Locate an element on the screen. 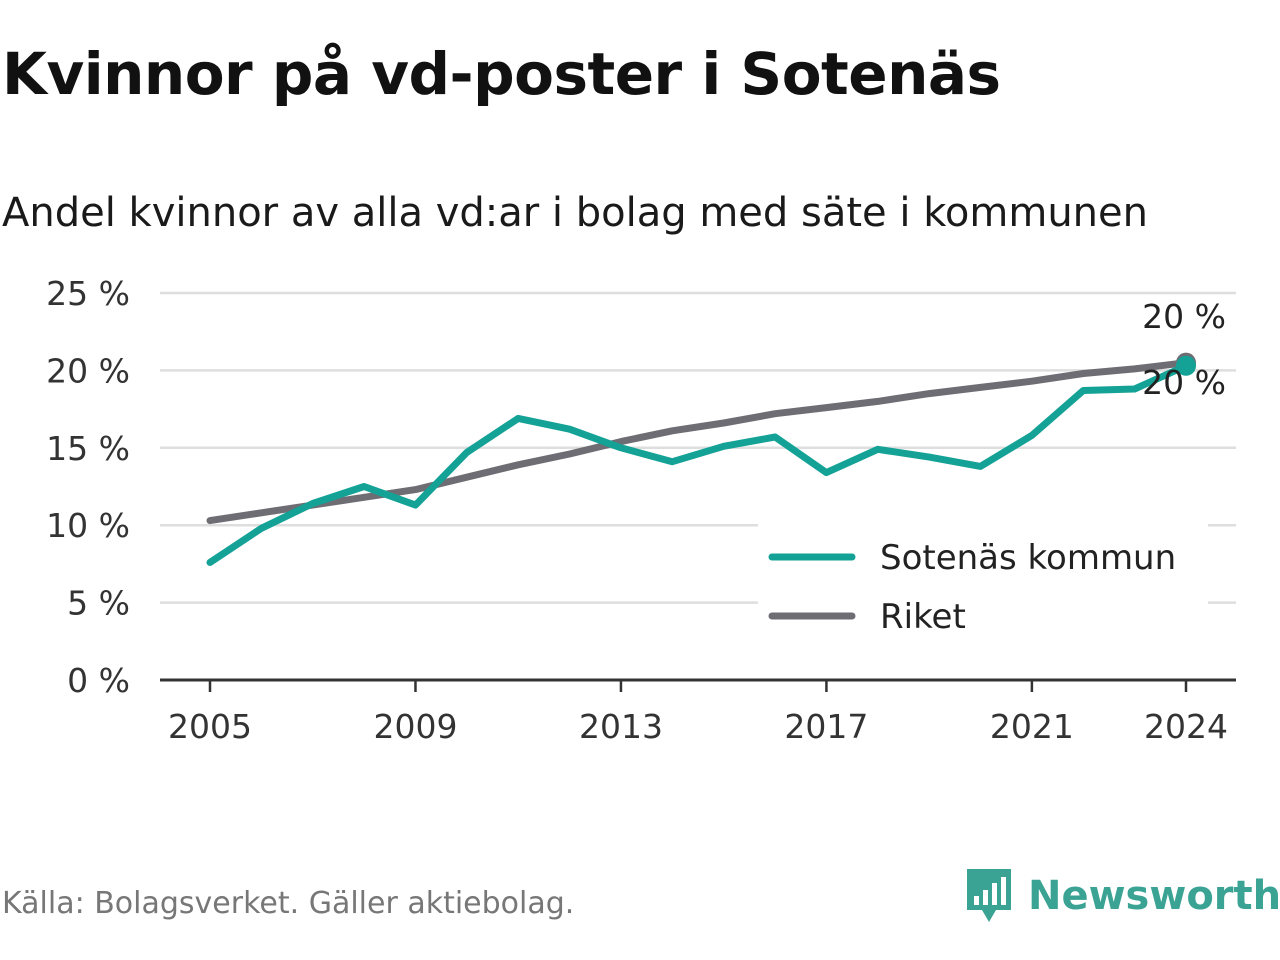  end-value-label-1: 20 % is located at coordinates (1184, 316).